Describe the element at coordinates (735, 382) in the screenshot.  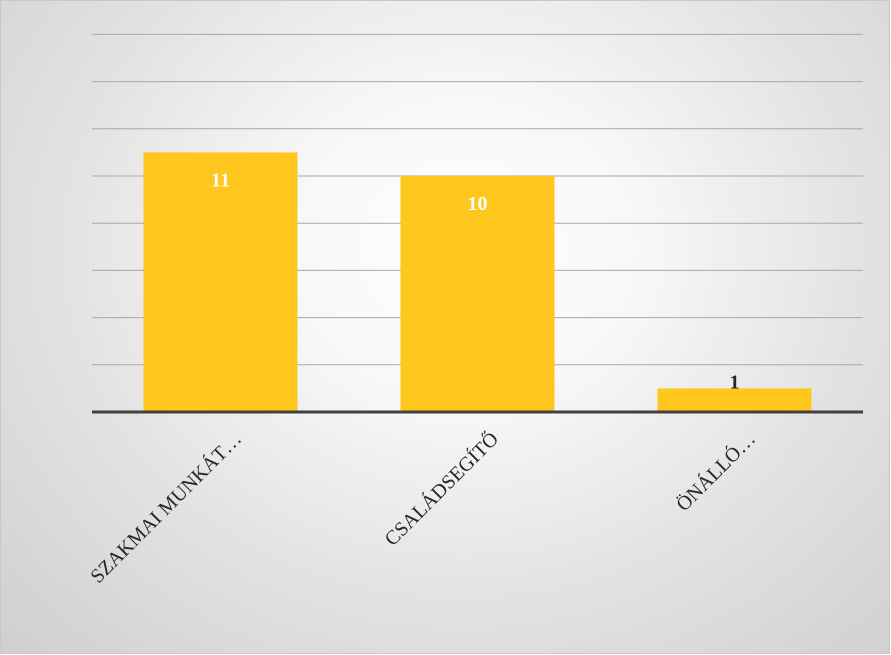
I see `data-label-2: 1` at that location.